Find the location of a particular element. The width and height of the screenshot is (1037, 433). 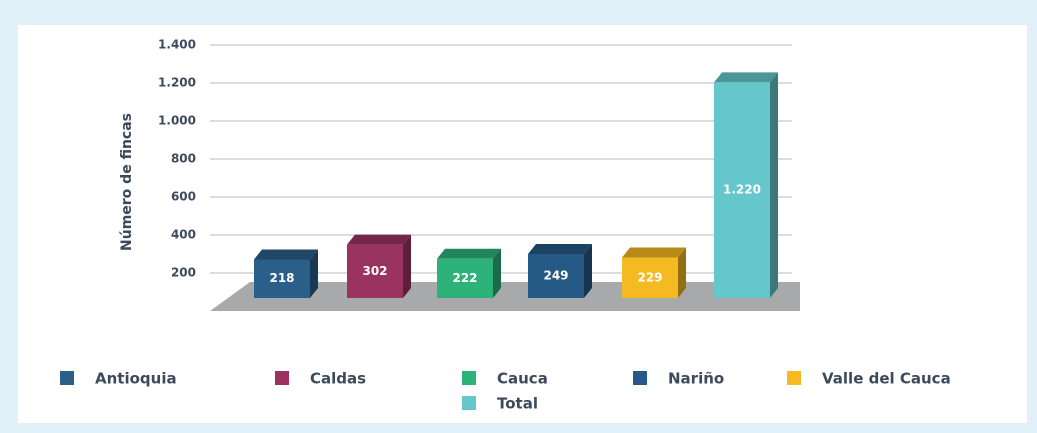

y-tick-label: 1.200 is located at coordinates (177, 83).